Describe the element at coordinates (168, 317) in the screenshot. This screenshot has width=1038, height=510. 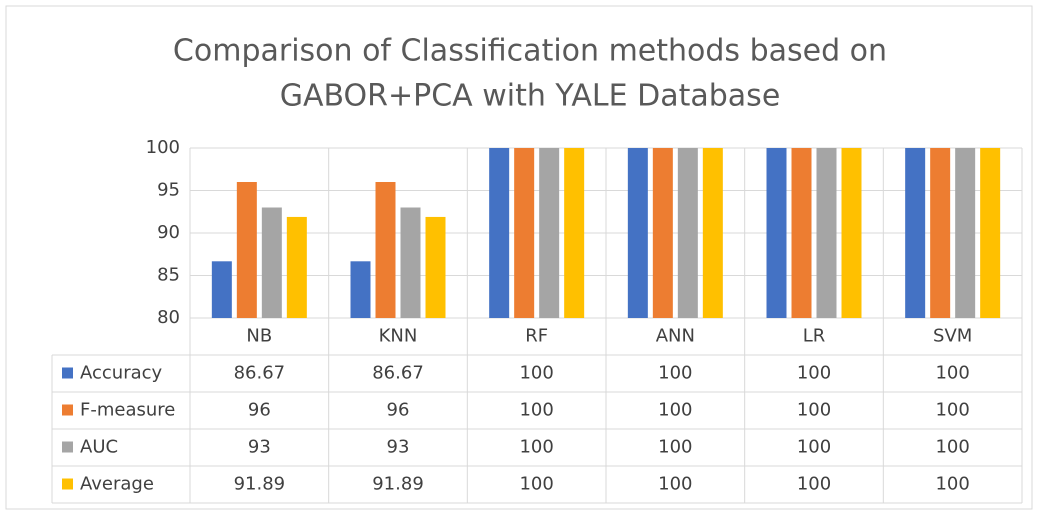
I see `y-tick-label: 80` at that location.